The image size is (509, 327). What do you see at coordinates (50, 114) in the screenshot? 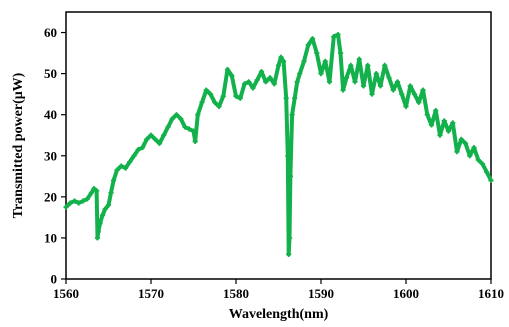
I see `y-tick-label: 40` at bounding box center [50, 114].